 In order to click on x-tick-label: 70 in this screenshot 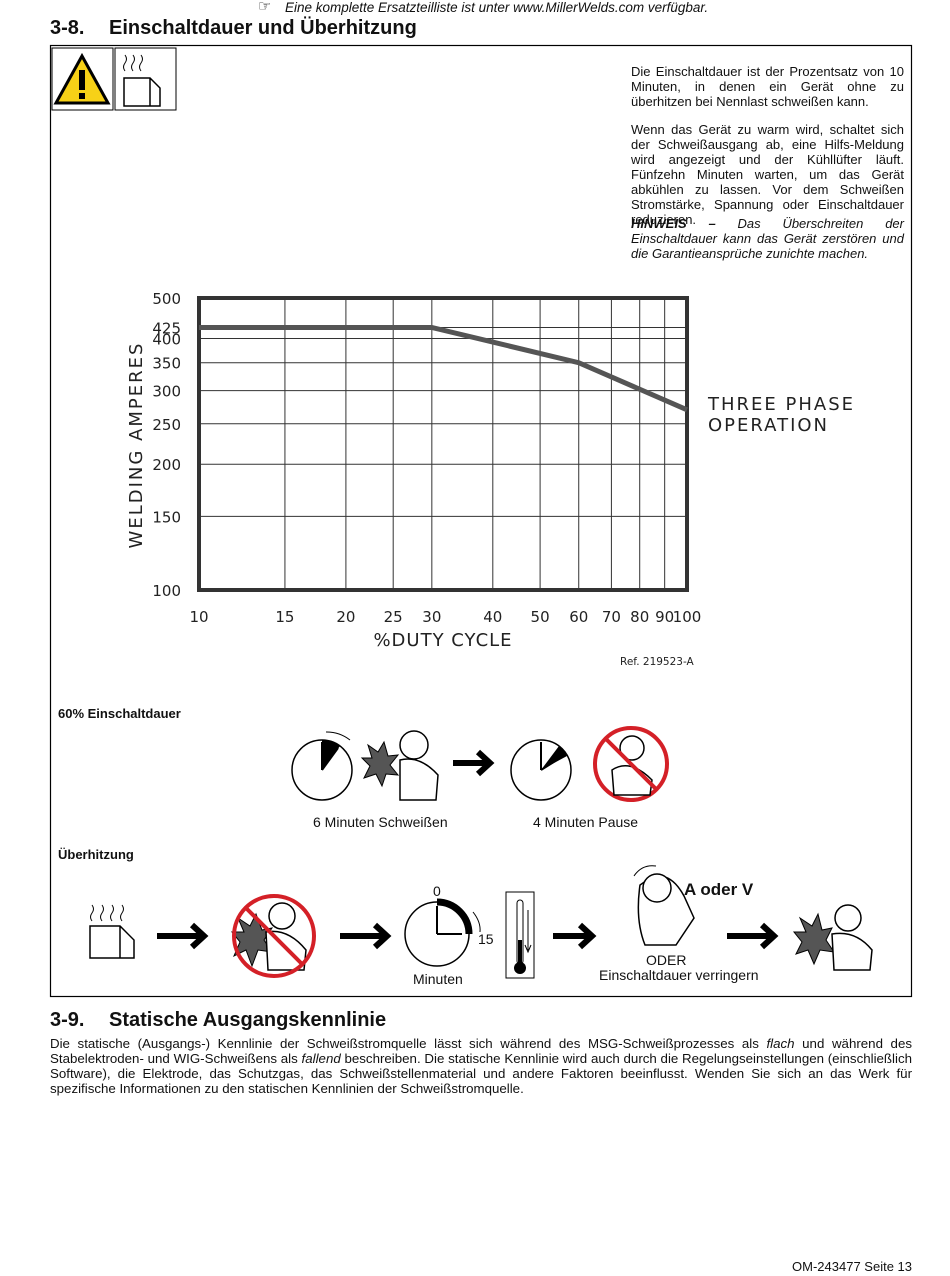, I will do `click(611, 617)`.